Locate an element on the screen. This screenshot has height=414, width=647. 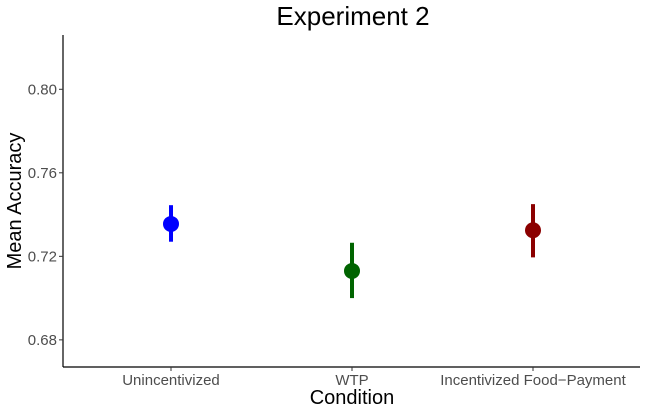
x-tick-label: Unincentivized is located at coordinates (171, 380).